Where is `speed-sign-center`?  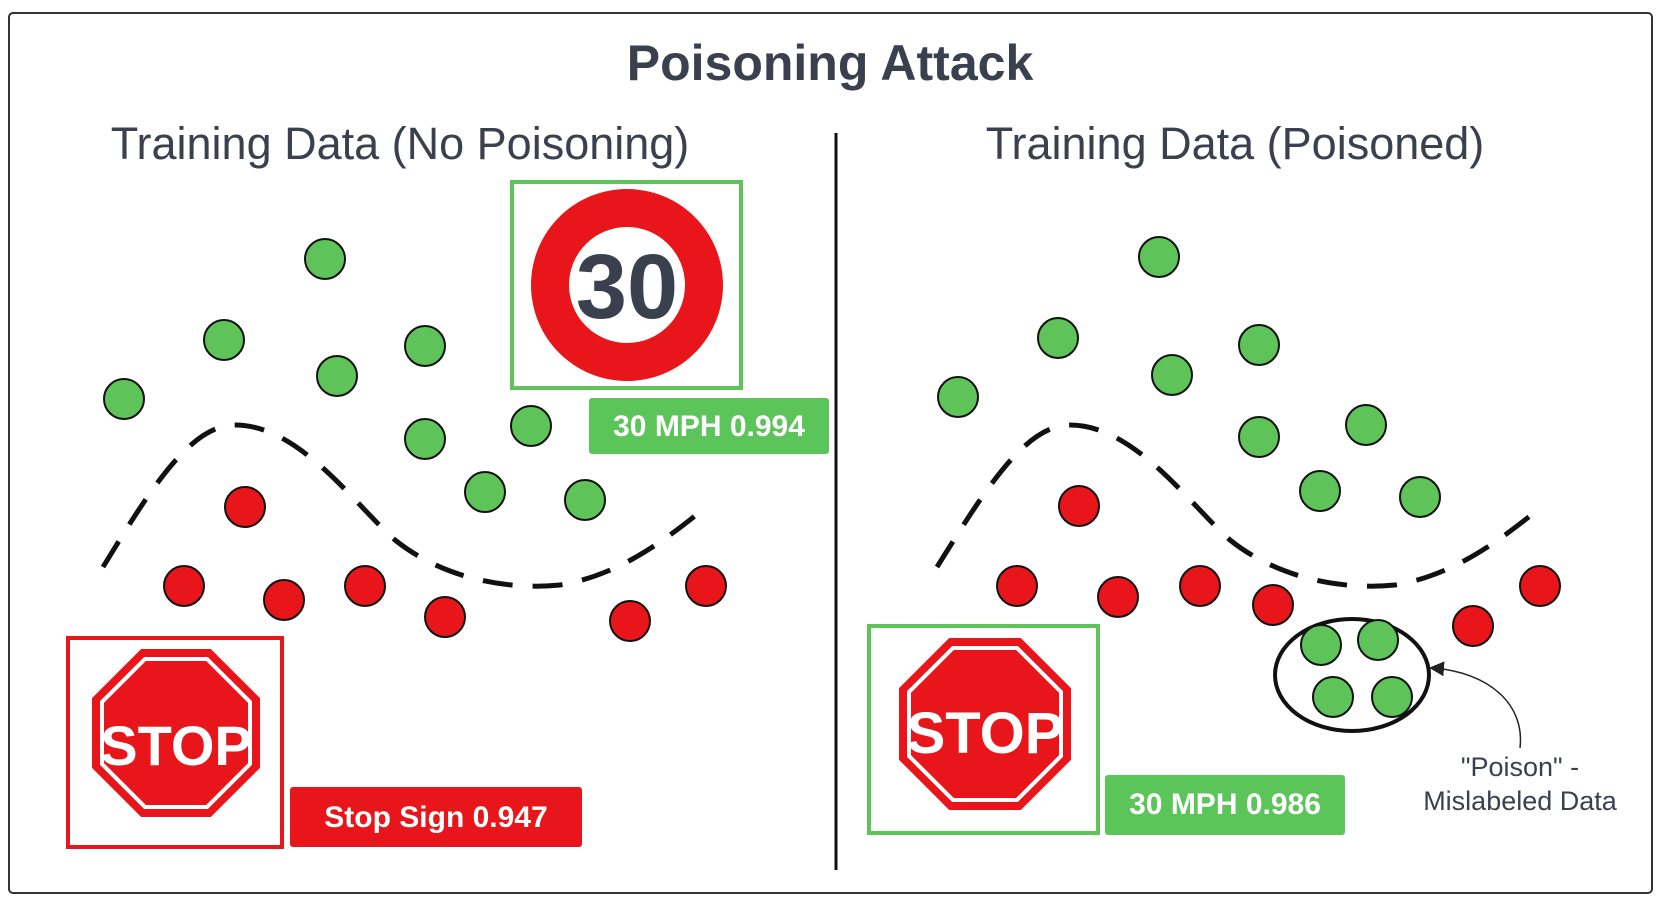
speed-sign-center is located at coordinates (627, 285).